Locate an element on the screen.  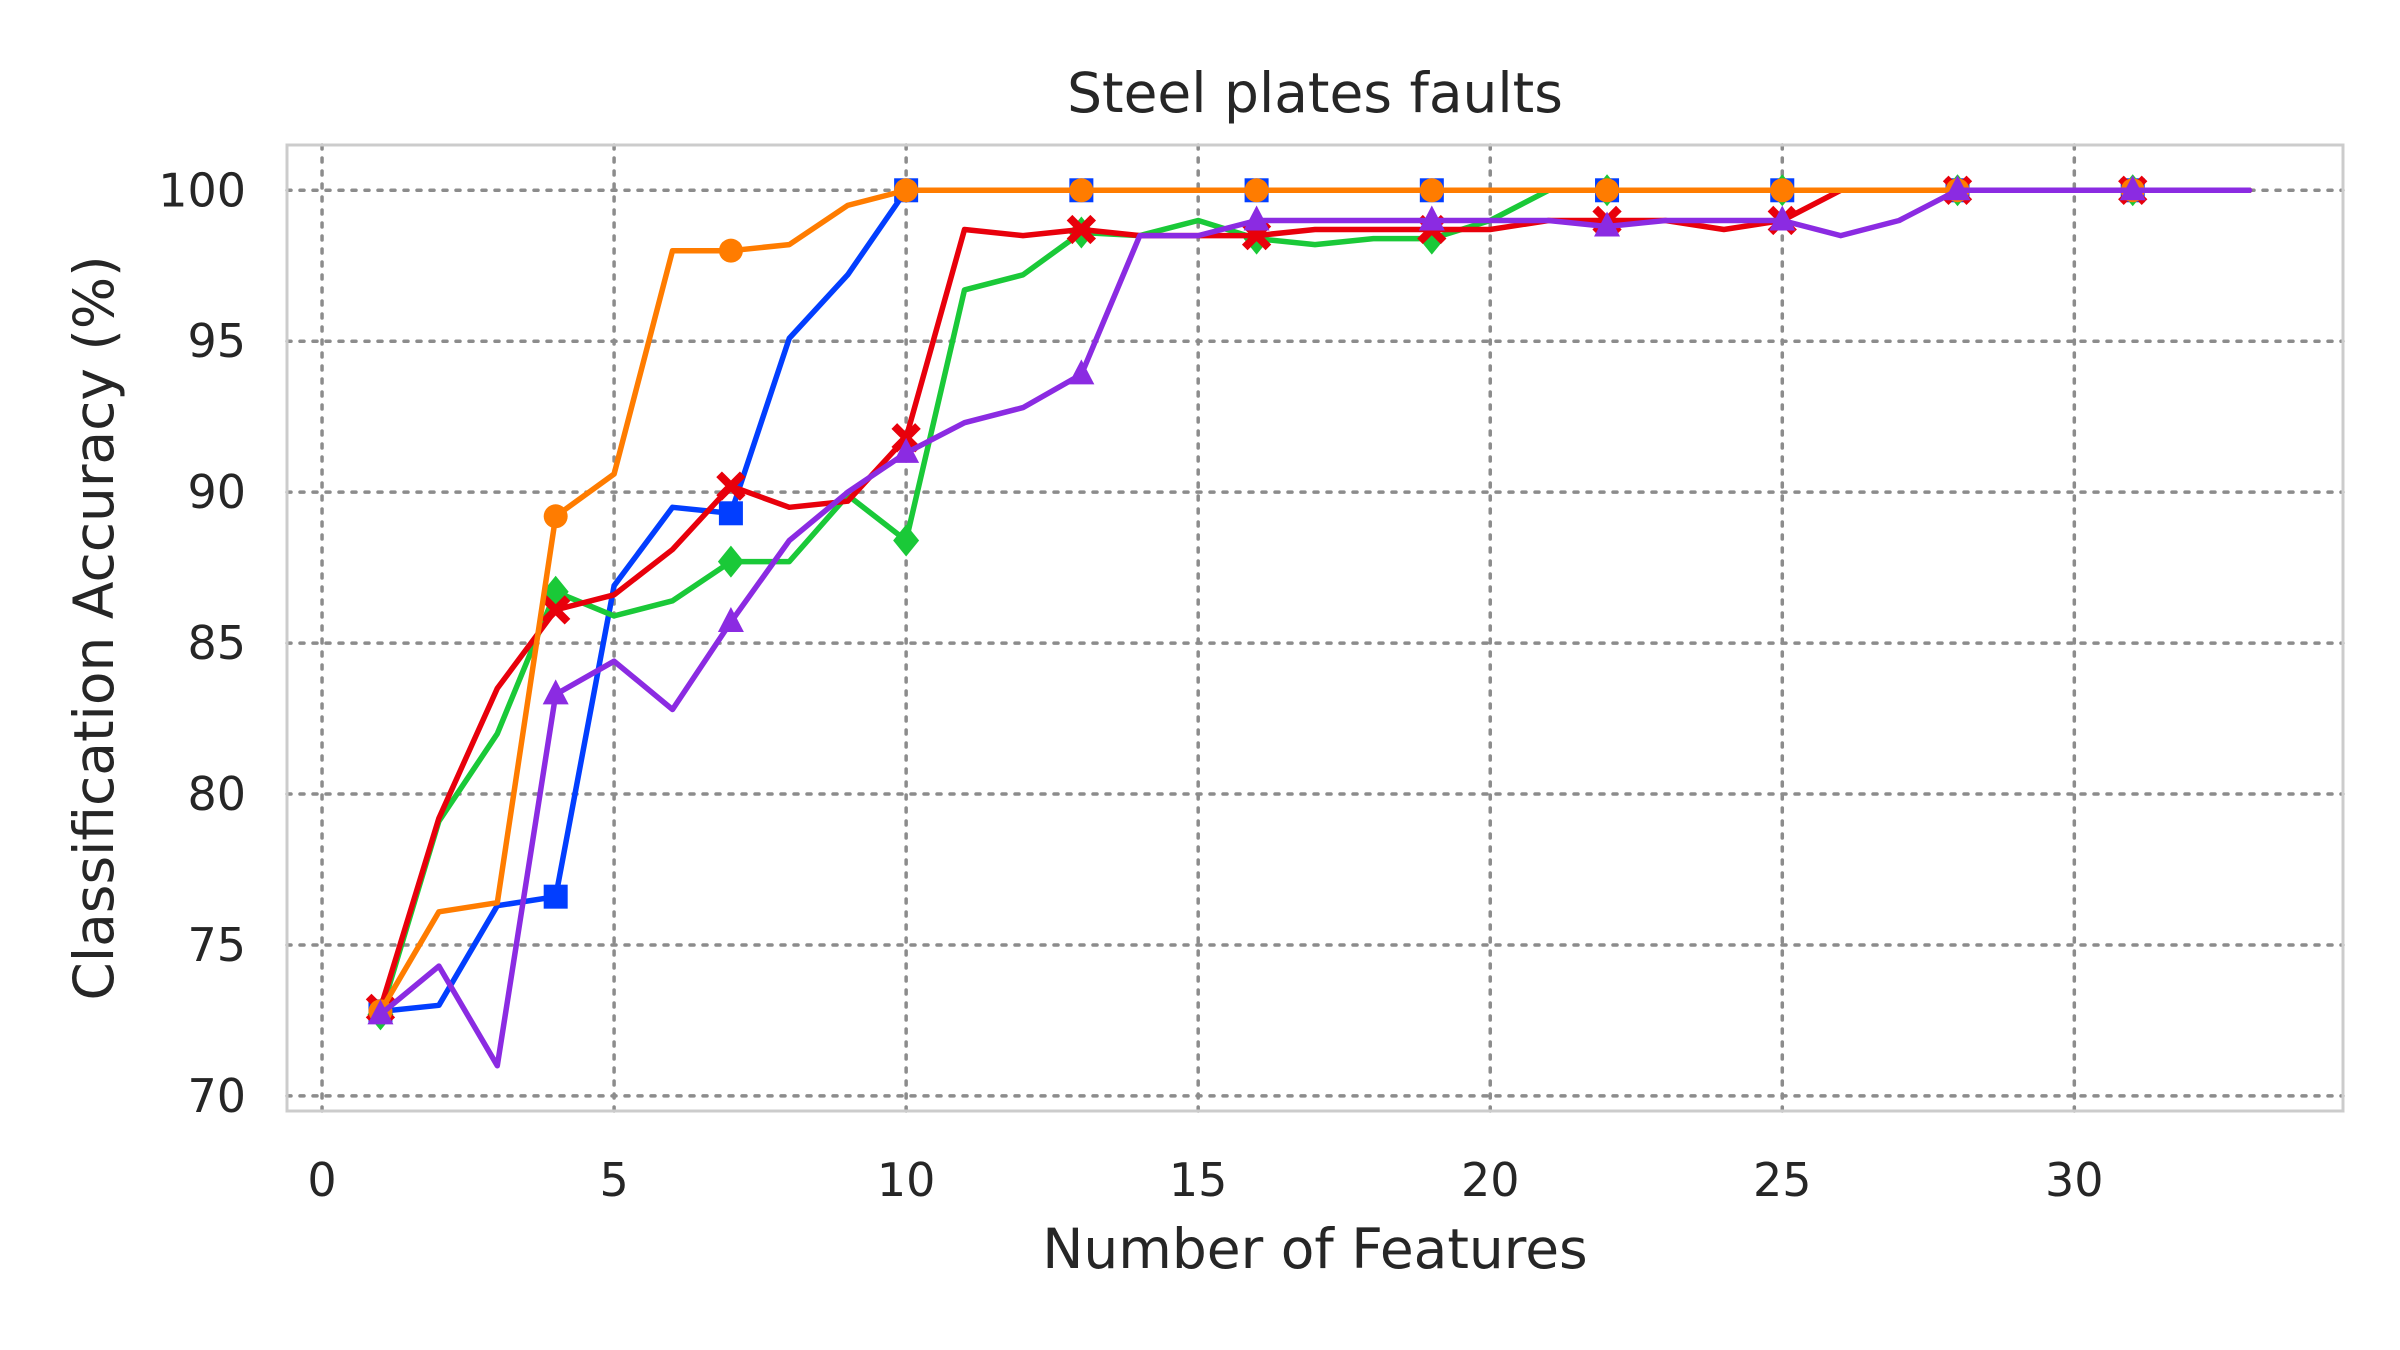
x-tick-label: 10 is located at coordinates (906, 1180).